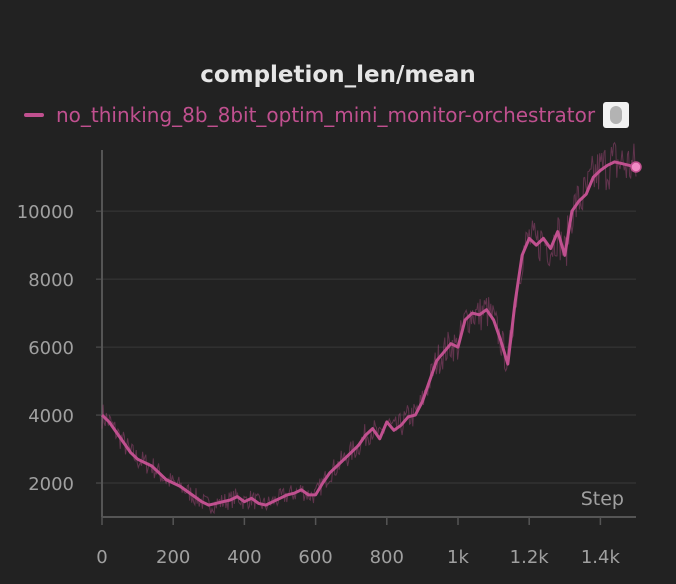 The image size is (676, 584). I want to click on y-tick-label: 8000, so click(51, 280).